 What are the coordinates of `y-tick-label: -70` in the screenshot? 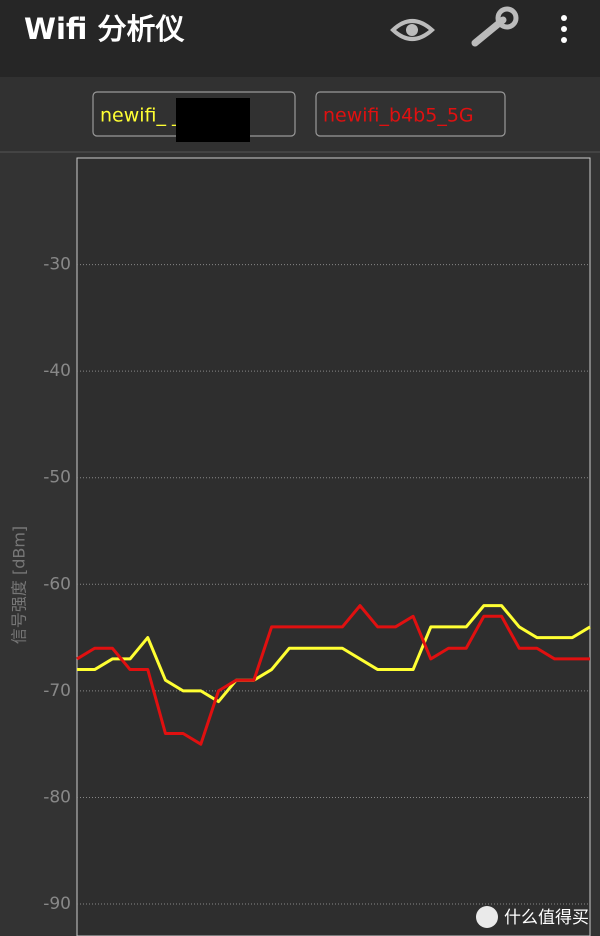 It's located at (57, 691).